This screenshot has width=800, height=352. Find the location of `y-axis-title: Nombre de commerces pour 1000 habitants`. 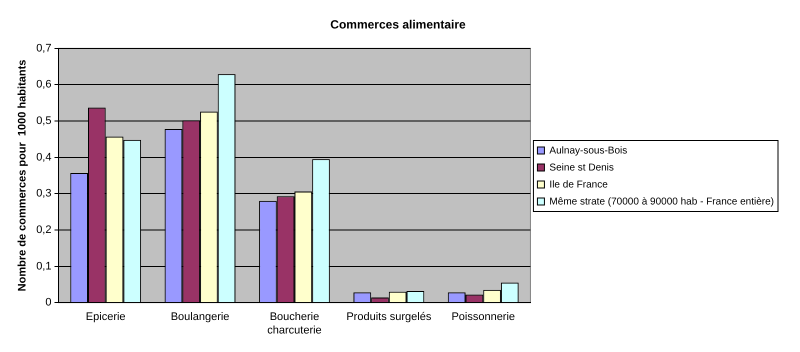

y-axis-title: Nombre de commerces pour 1000 habitants is located at coordinates (22, 176).